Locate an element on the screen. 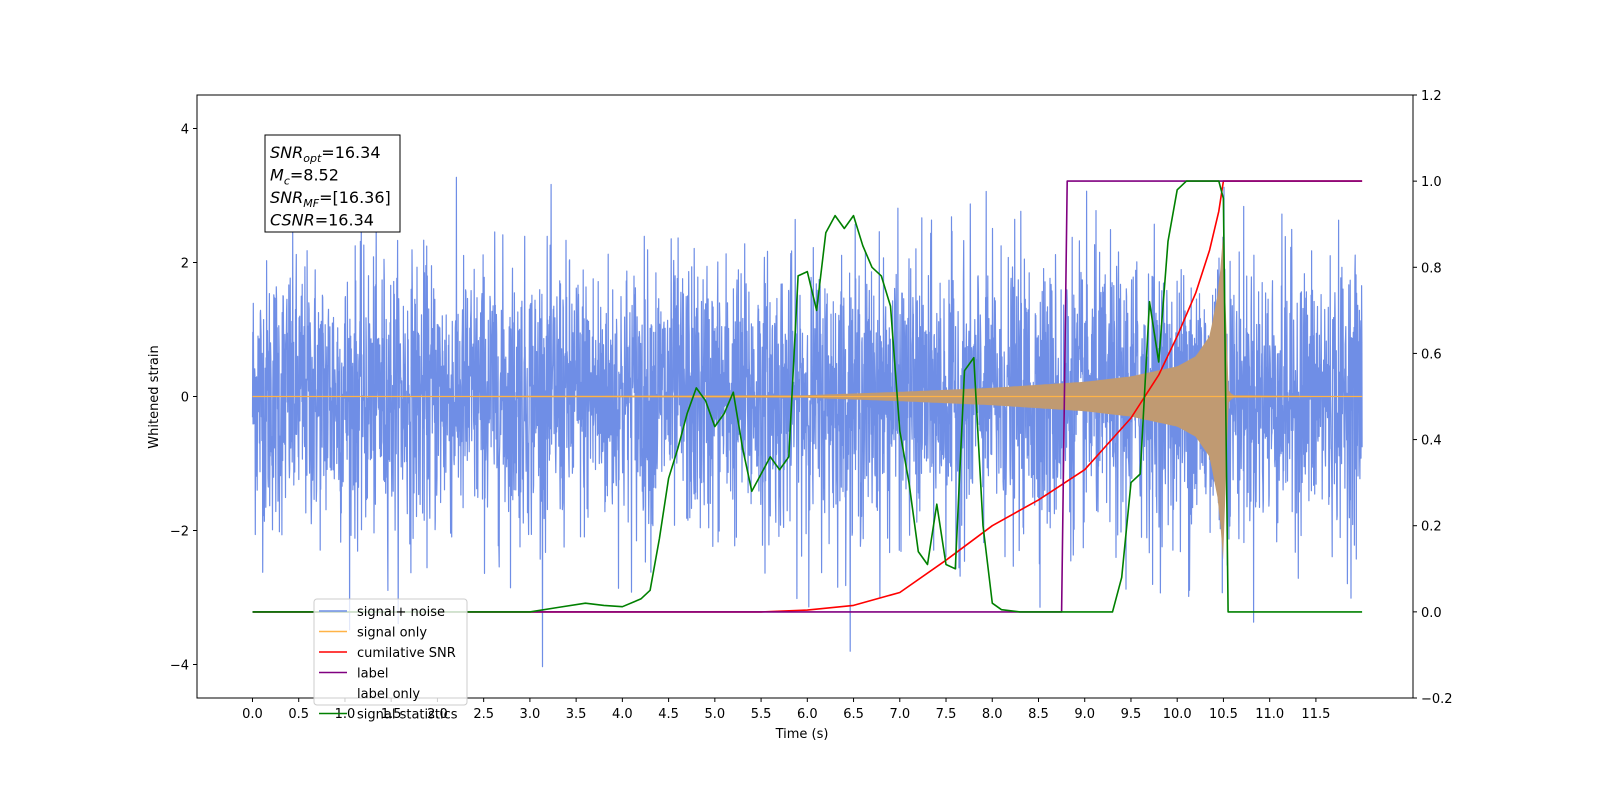 The height and width of the screenshot is (800, 1600). x-tick-label: 8.5 is located at coordinates (1038, 714).